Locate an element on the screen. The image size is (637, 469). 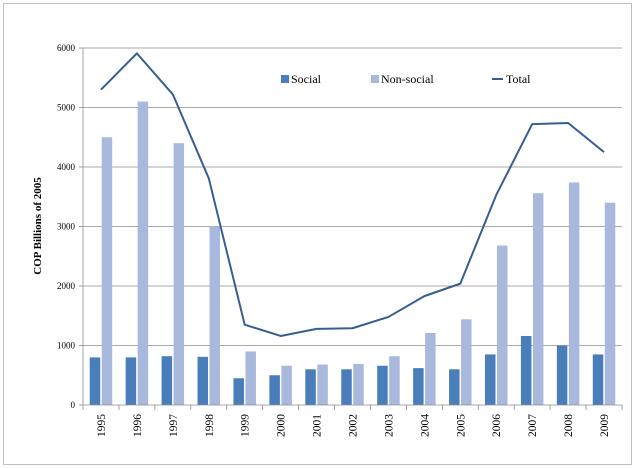
legend-item: Total is located at coordinates (511, 79).